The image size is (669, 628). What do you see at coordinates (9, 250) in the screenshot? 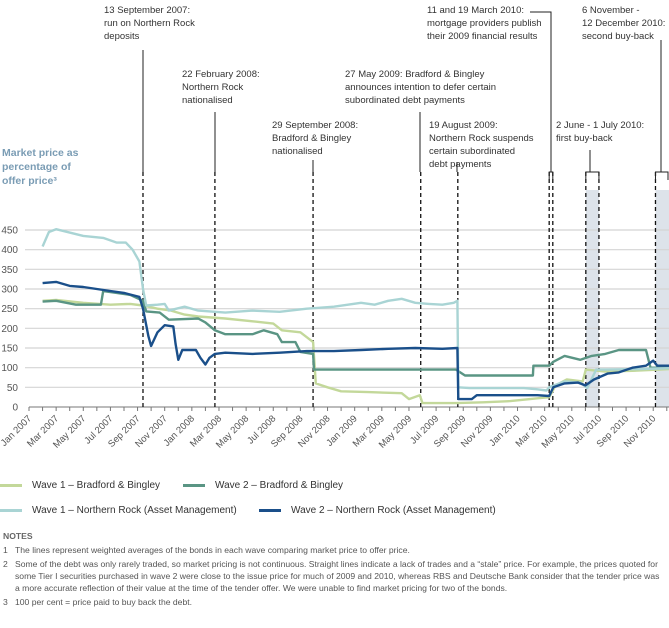
I see `y-tick-label: 400` at bounding box center [9, 250].